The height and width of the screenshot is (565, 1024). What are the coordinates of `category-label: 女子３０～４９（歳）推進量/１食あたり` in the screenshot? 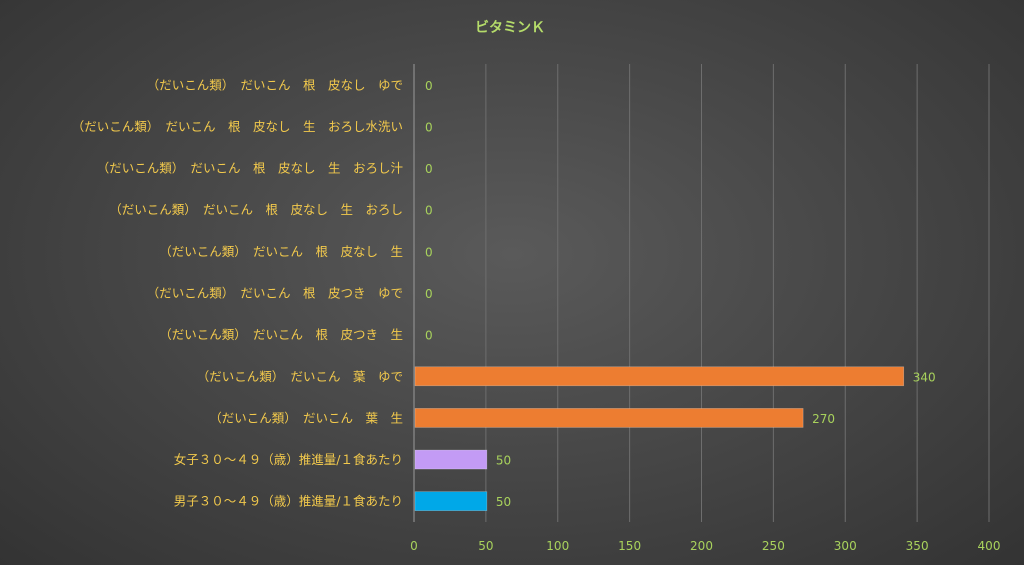 It's located at (288, 459).